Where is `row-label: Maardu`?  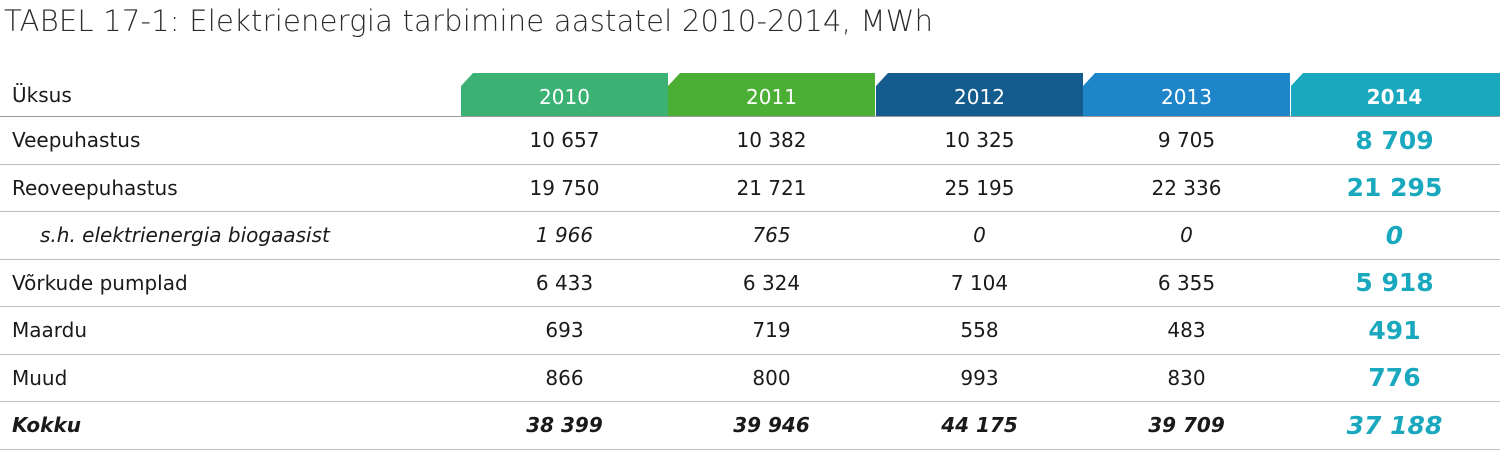 row-label: Maardu is located at coordinates (50, 330).